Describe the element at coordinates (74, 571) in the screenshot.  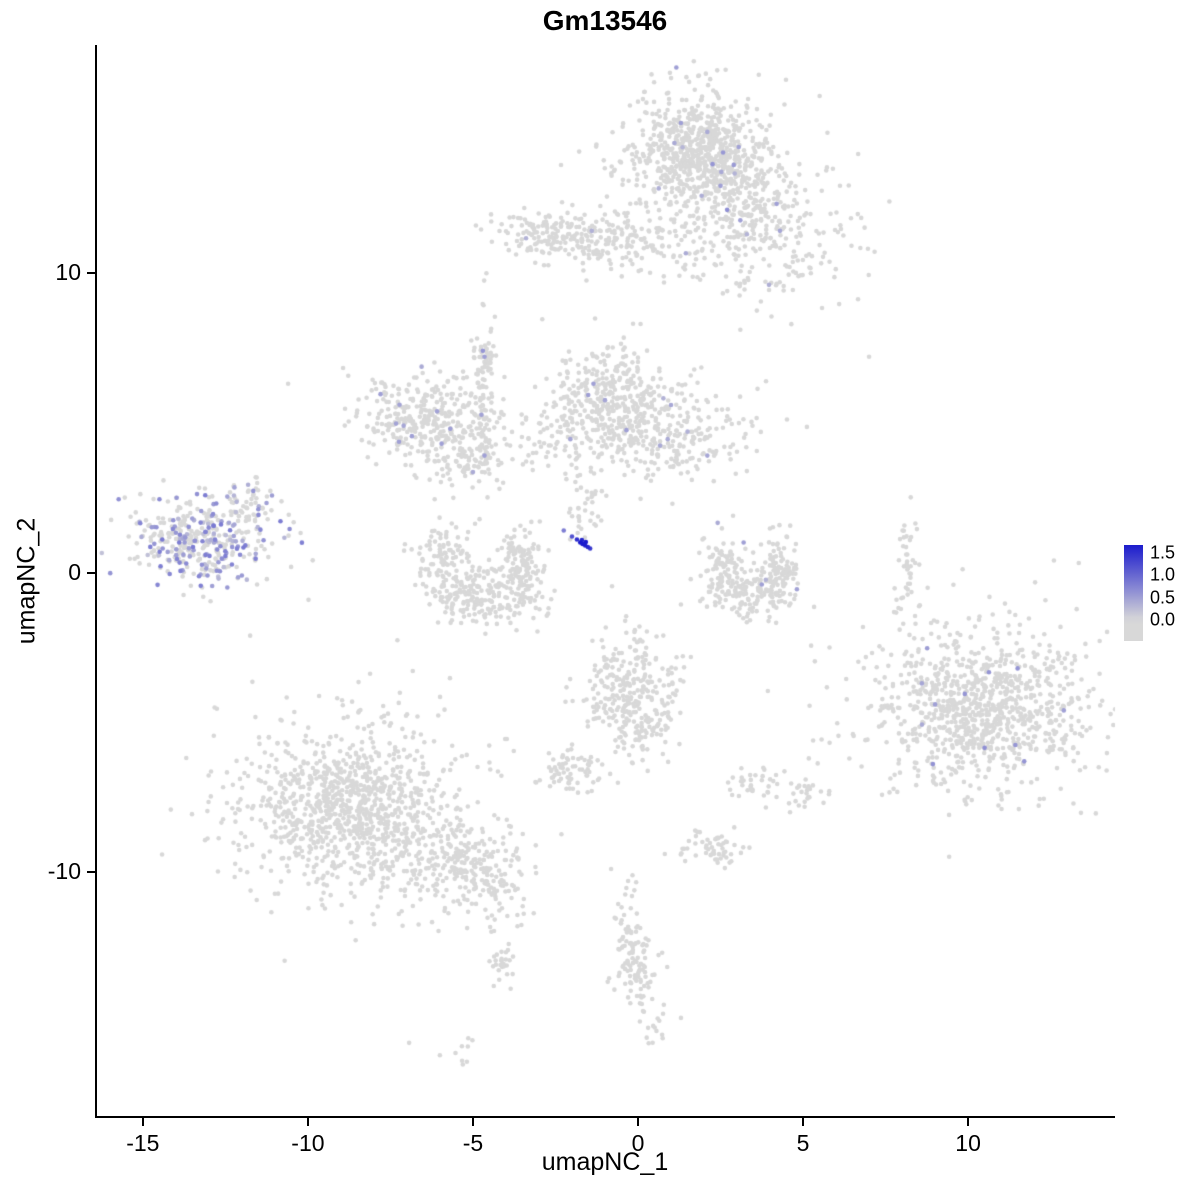
I see `y-axis-tick-label: 0` at that location.